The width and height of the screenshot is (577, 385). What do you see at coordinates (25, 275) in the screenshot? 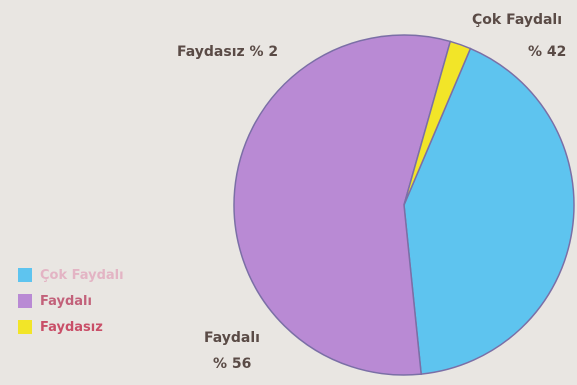
I see `legend-swatch-cok-faydali` at bounding box center [25, 275].